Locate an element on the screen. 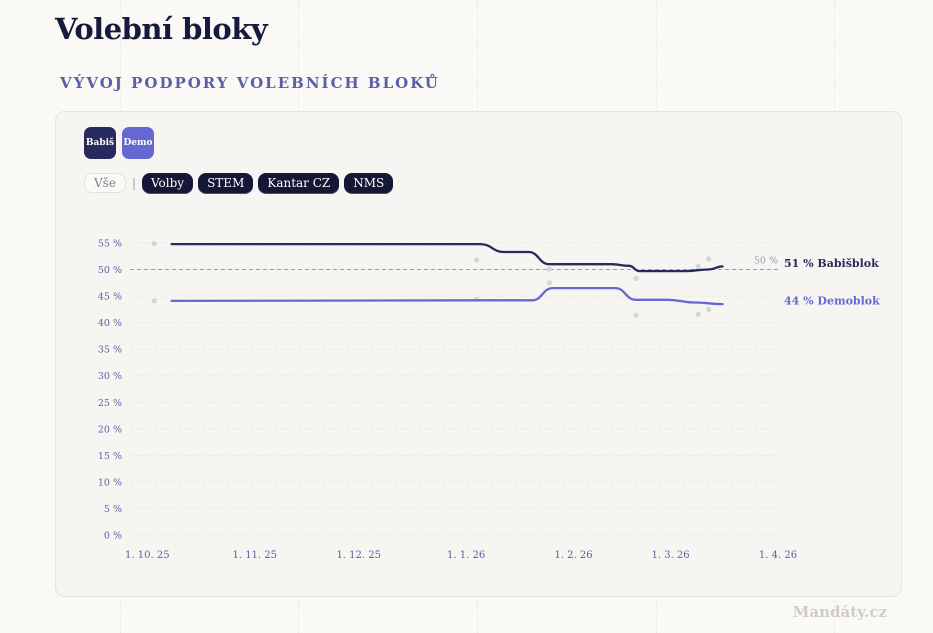 The image size is (933, 633). section-title: VÝVOJ PODPORY VOLEBNÍCH BLOKŮ is located at coordinates (250, 83).